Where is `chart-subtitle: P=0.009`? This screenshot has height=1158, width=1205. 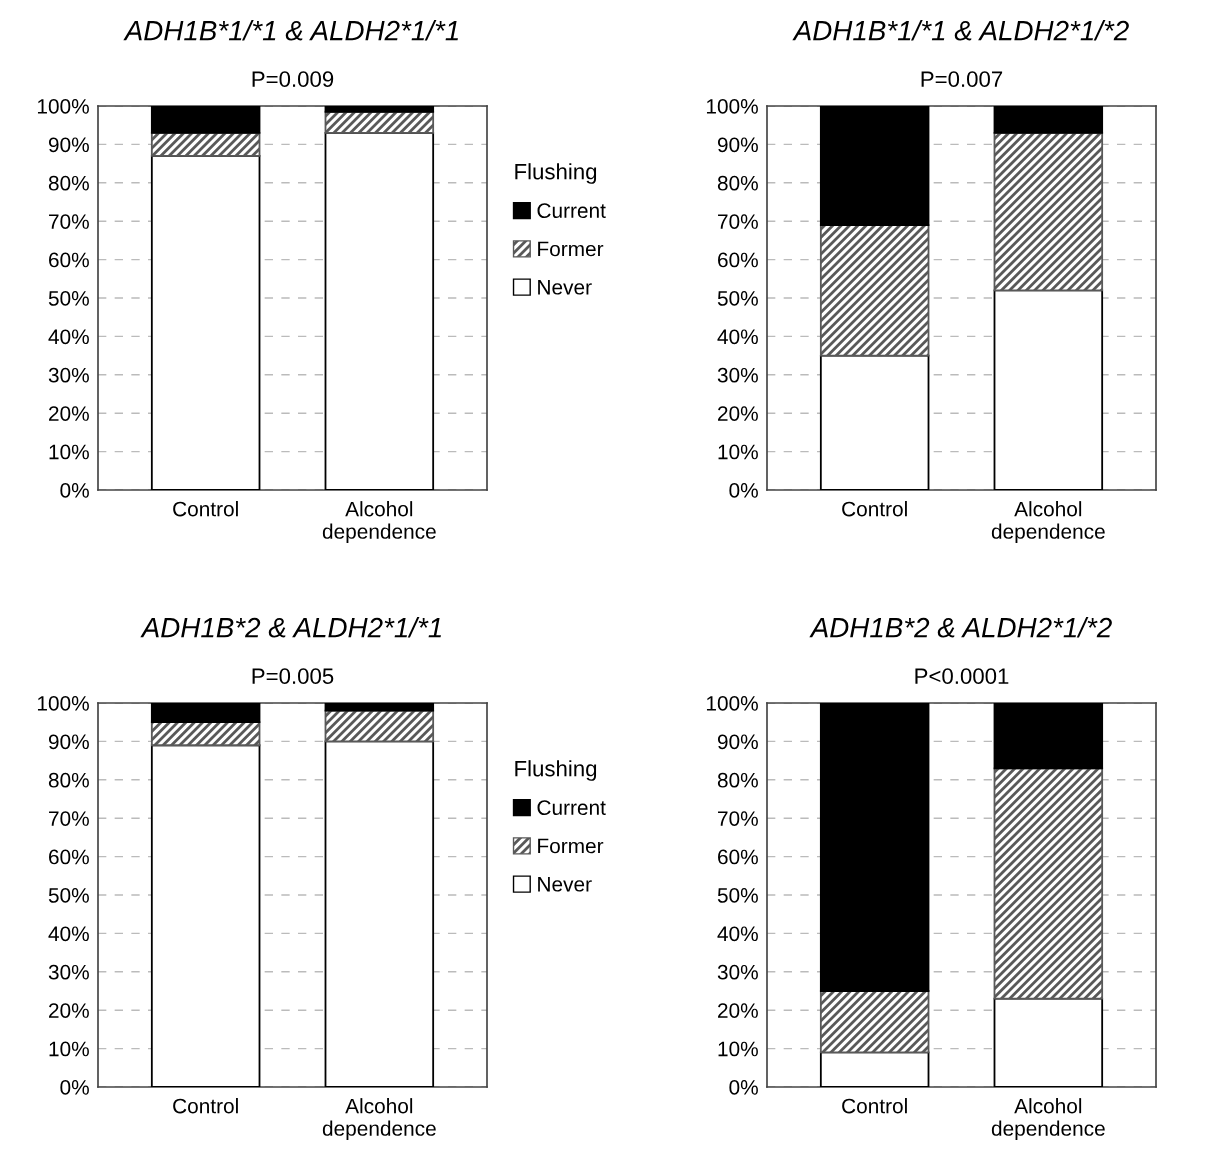
chart-subtitle: P=0.009 is located at coordinates (293, 79).